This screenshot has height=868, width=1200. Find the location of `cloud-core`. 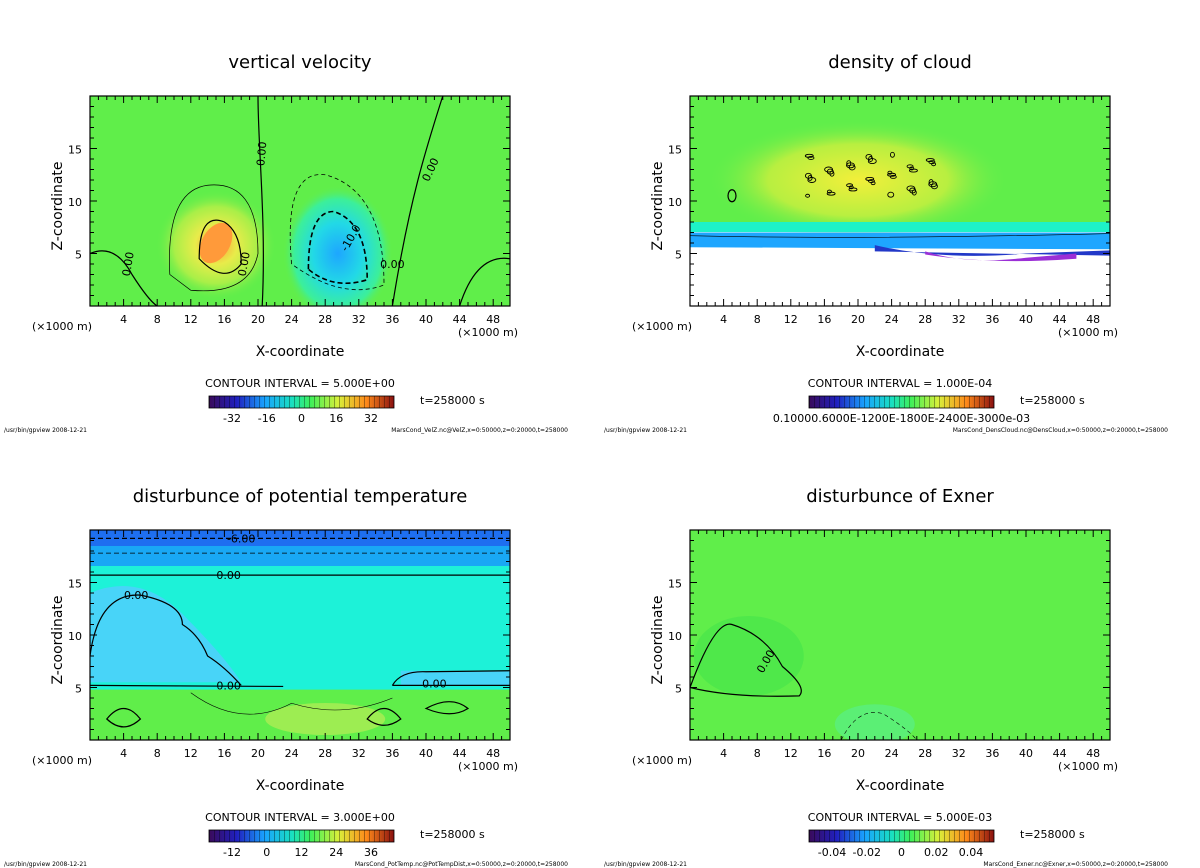

cloud-core is located at coordinates (858, 180).